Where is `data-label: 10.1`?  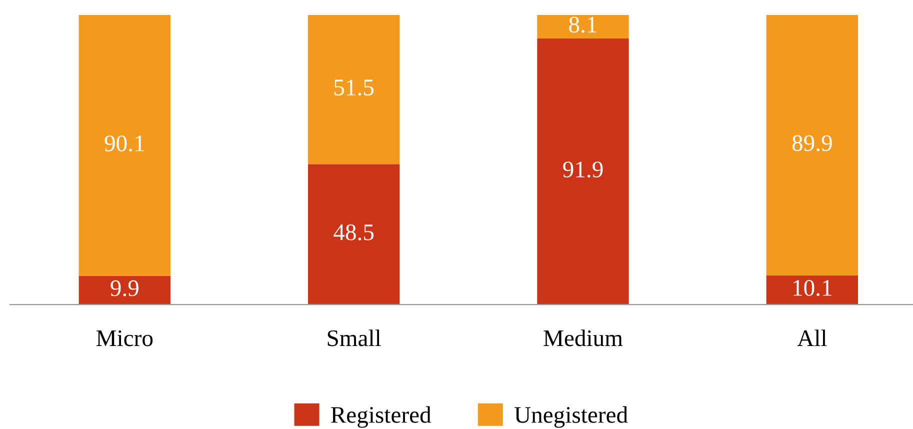
data-label: 10.1 is located at coordinates (813, 288).